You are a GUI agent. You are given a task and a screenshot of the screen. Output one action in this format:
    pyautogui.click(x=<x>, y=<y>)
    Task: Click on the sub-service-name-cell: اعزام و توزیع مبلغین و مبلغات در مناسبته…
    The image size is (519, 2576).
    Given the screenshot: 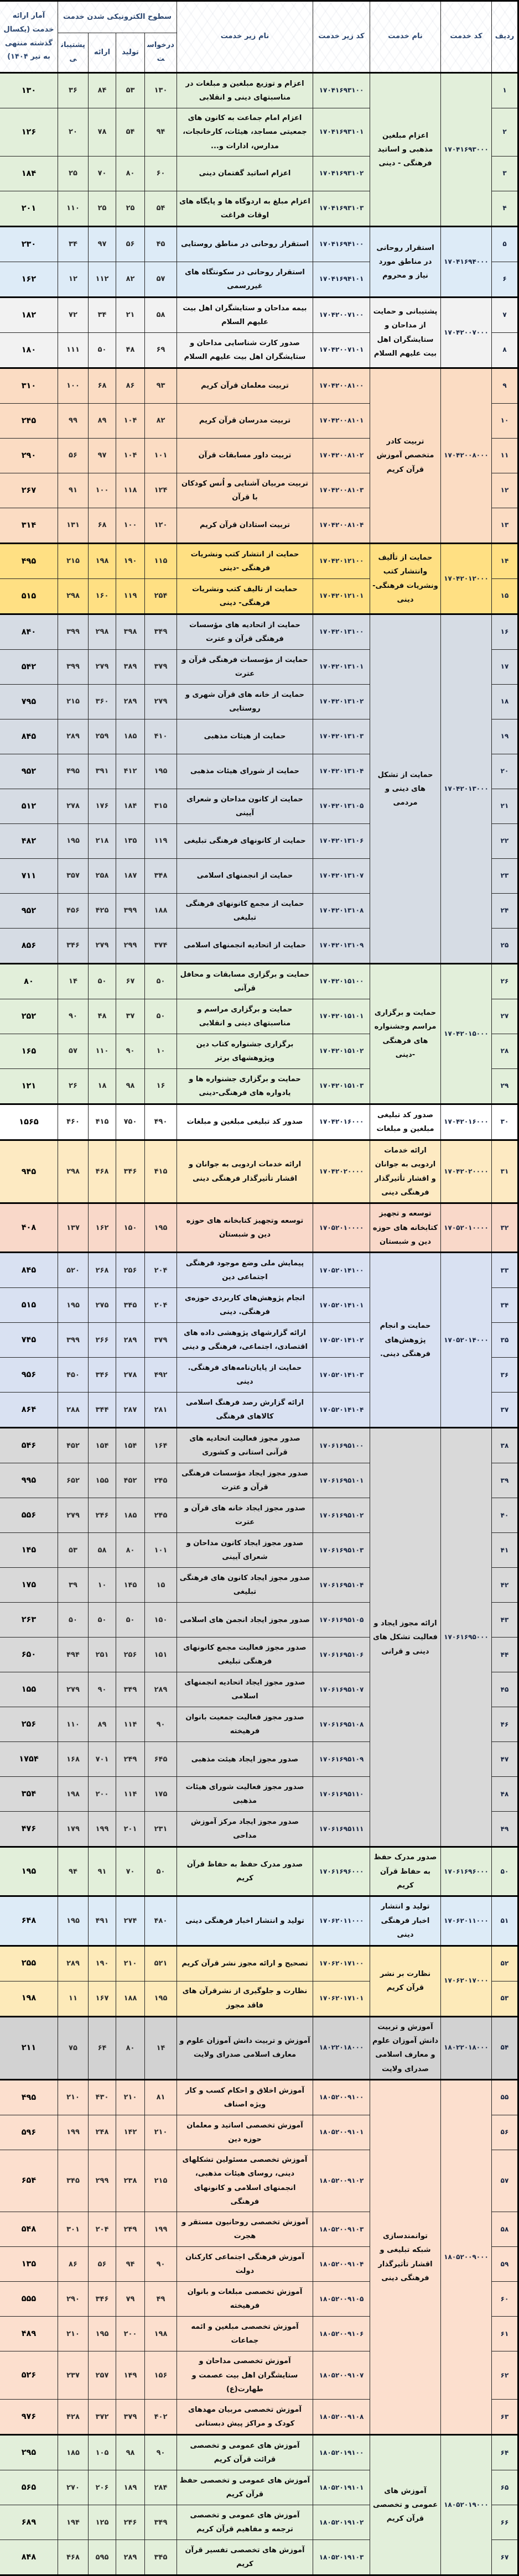 What is the action you would take?
    pyautogui.click(x=245, y=90)
    